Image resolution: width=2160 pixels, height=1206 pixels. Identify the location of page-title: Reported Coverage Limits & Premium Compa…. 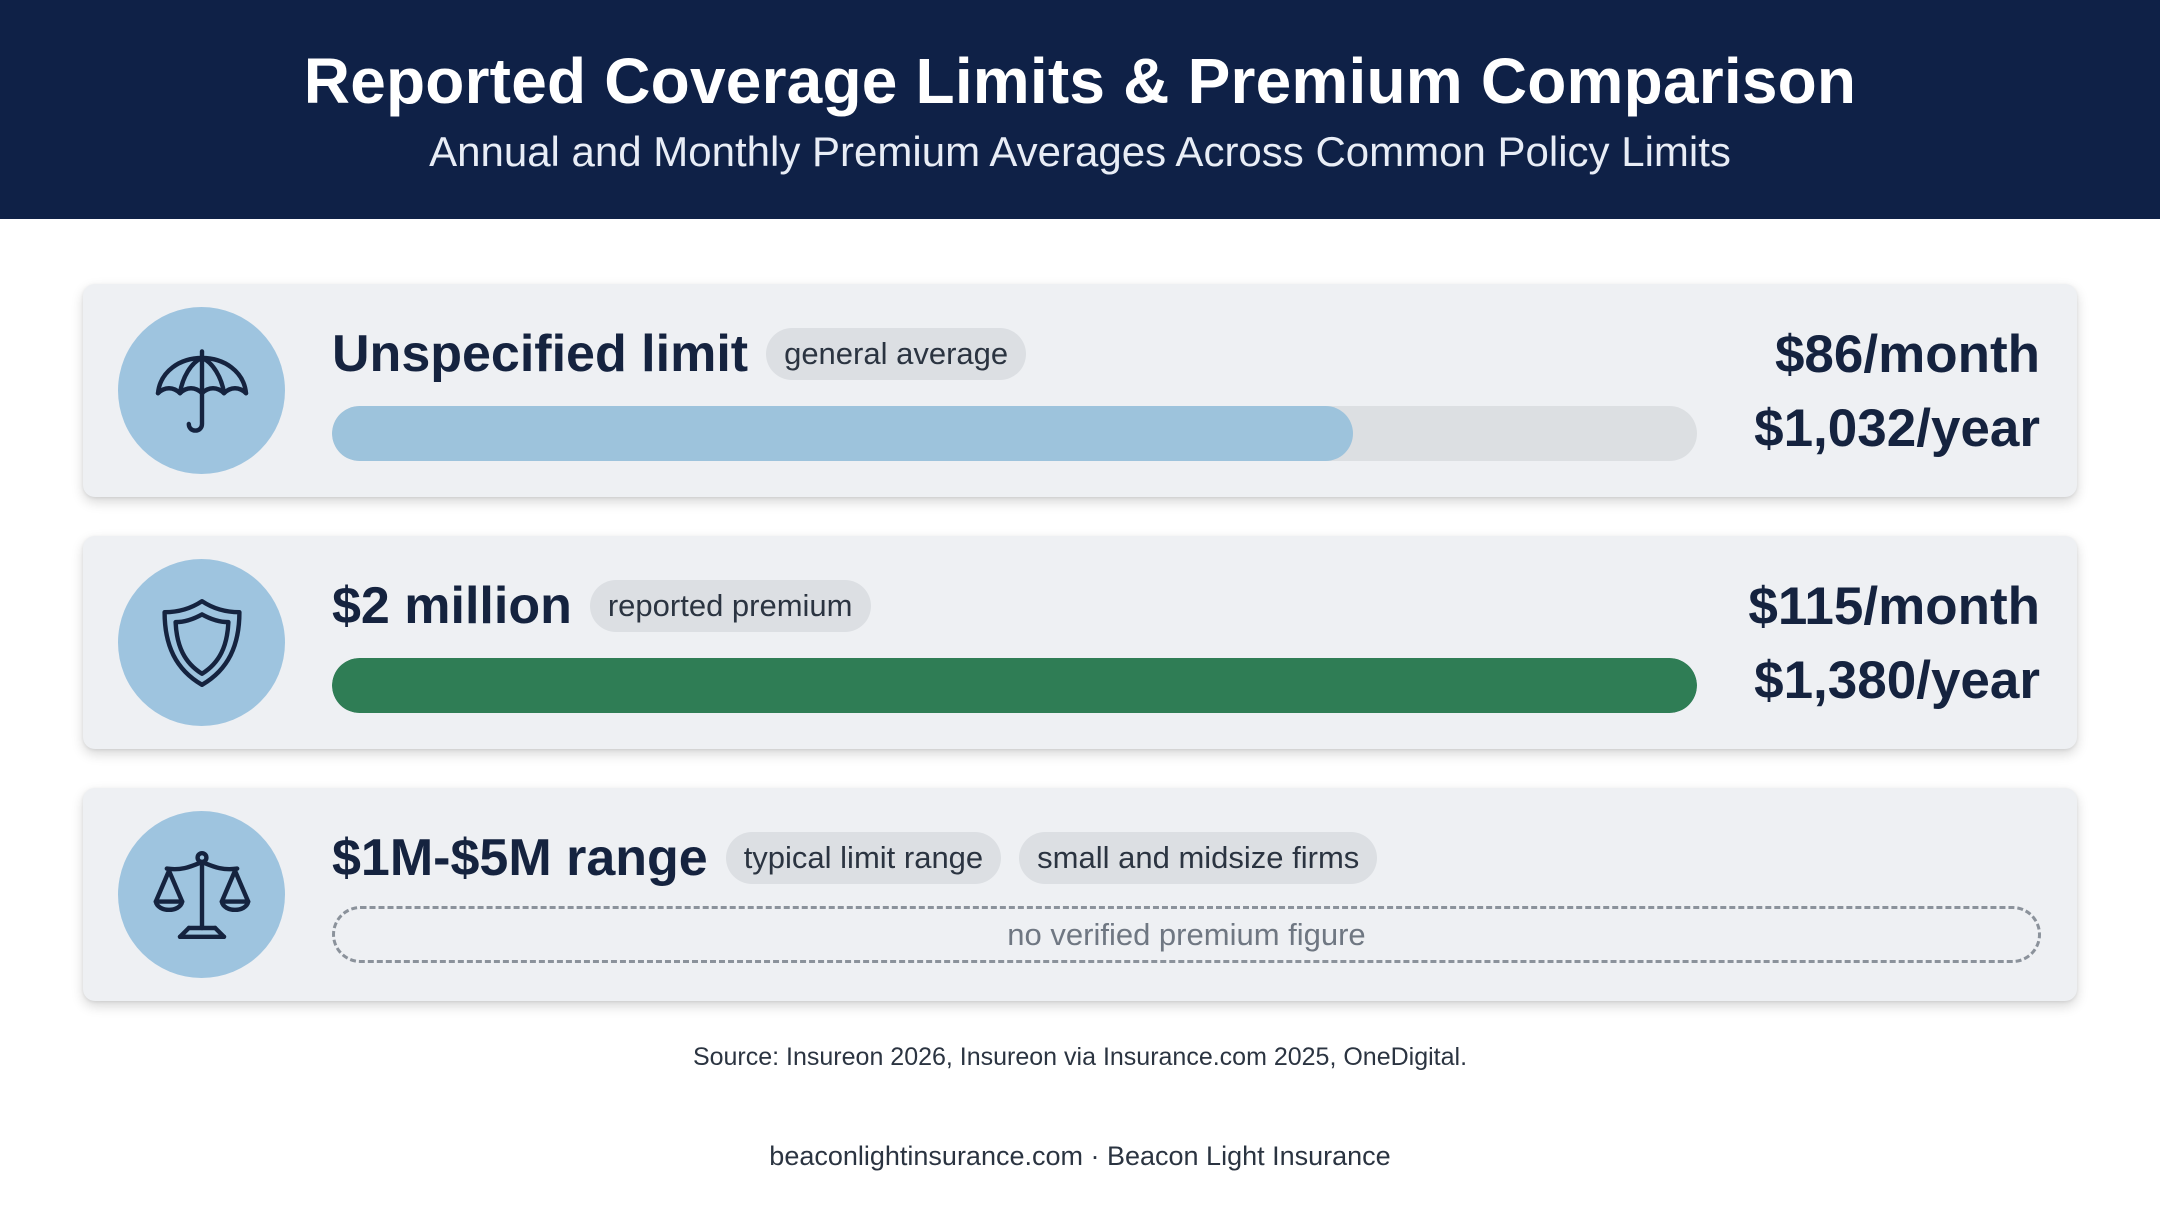
(1080, 81).